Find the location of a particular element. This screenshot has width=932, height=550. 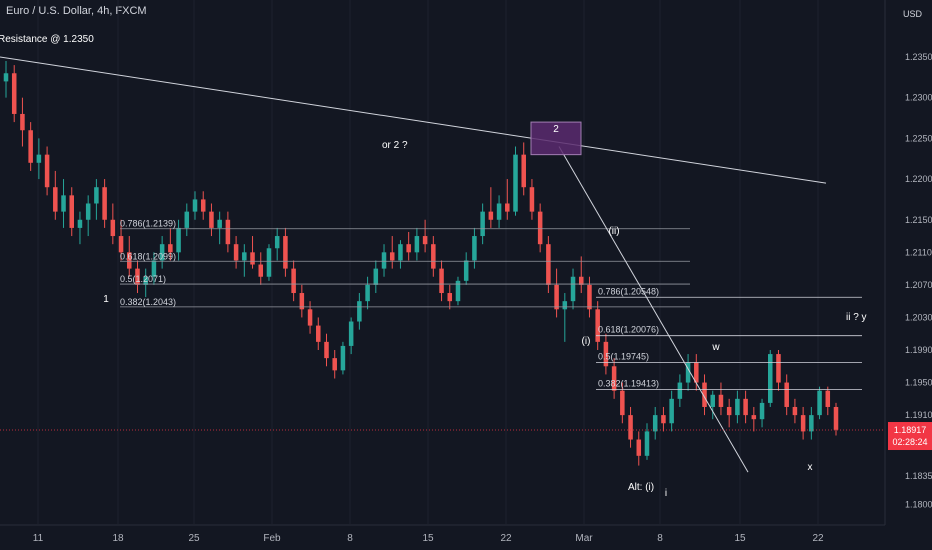

fib-right-label: 0.5(1.19745) is located at coordinates (623, 357).